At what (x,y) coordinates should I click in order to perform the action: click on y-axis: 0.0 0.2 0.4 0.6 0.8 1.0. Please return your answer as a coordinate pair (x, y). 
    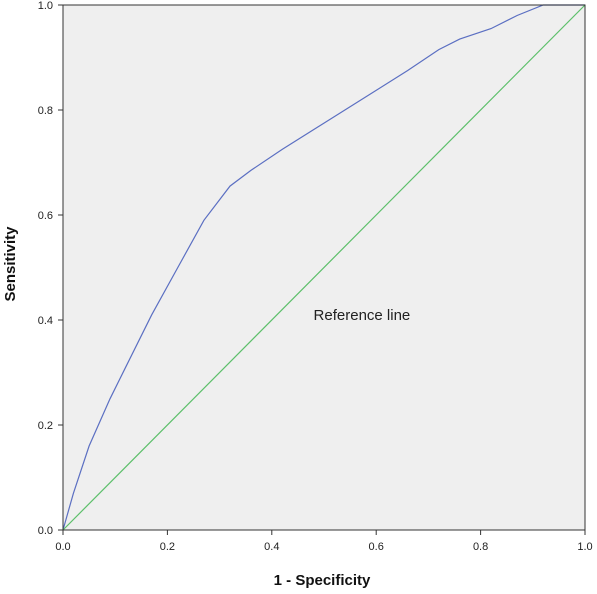
    Looking at the image, I should click on (50, 268).